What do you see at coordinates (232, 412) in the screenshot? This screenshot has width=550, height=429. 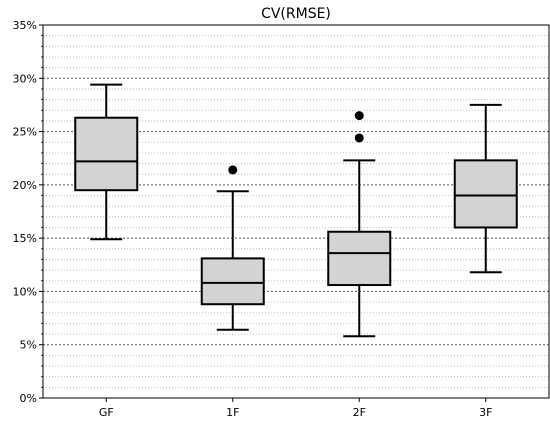 I see `x-tick-label: 1F` at bounding box center [232, 412].